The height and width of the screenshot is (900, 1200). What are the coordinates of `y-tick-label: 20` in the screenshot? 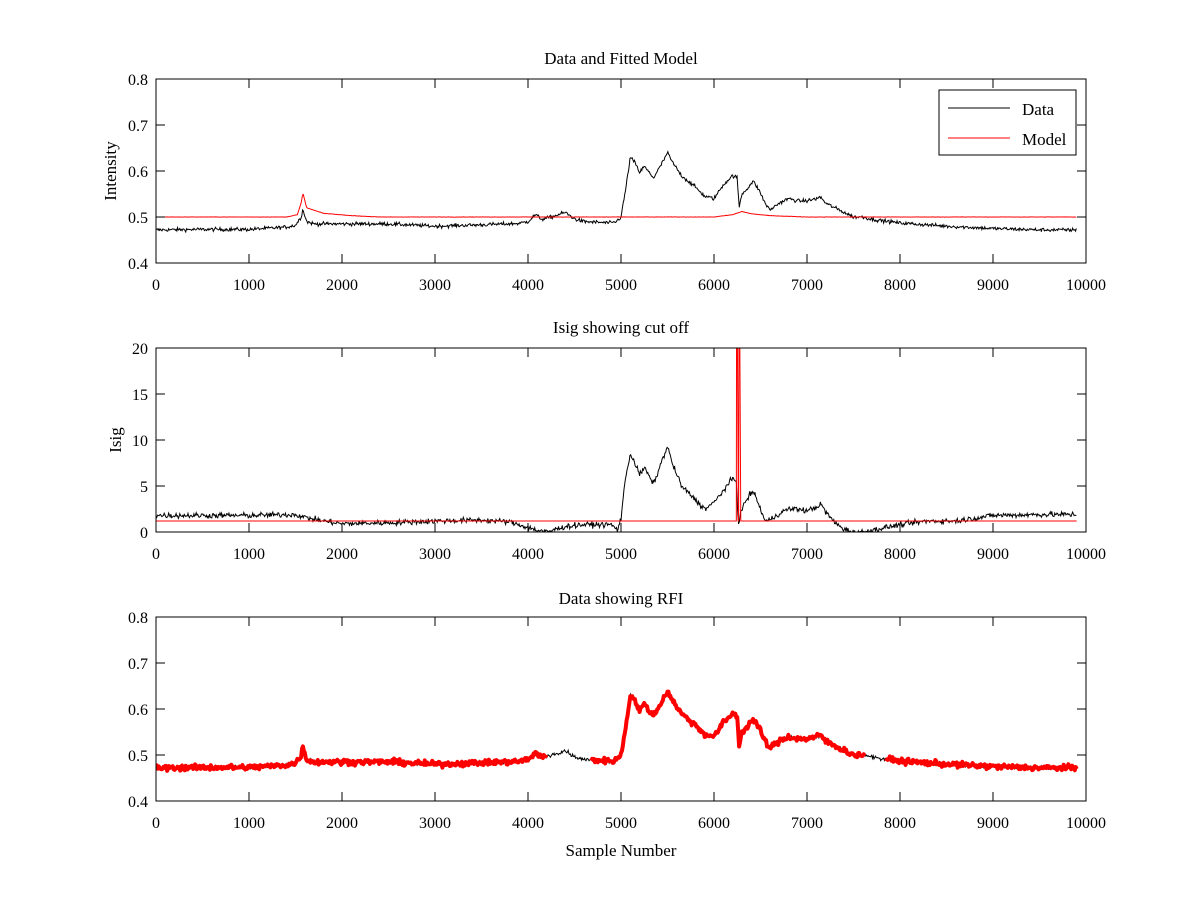 It's located at (140, 349).